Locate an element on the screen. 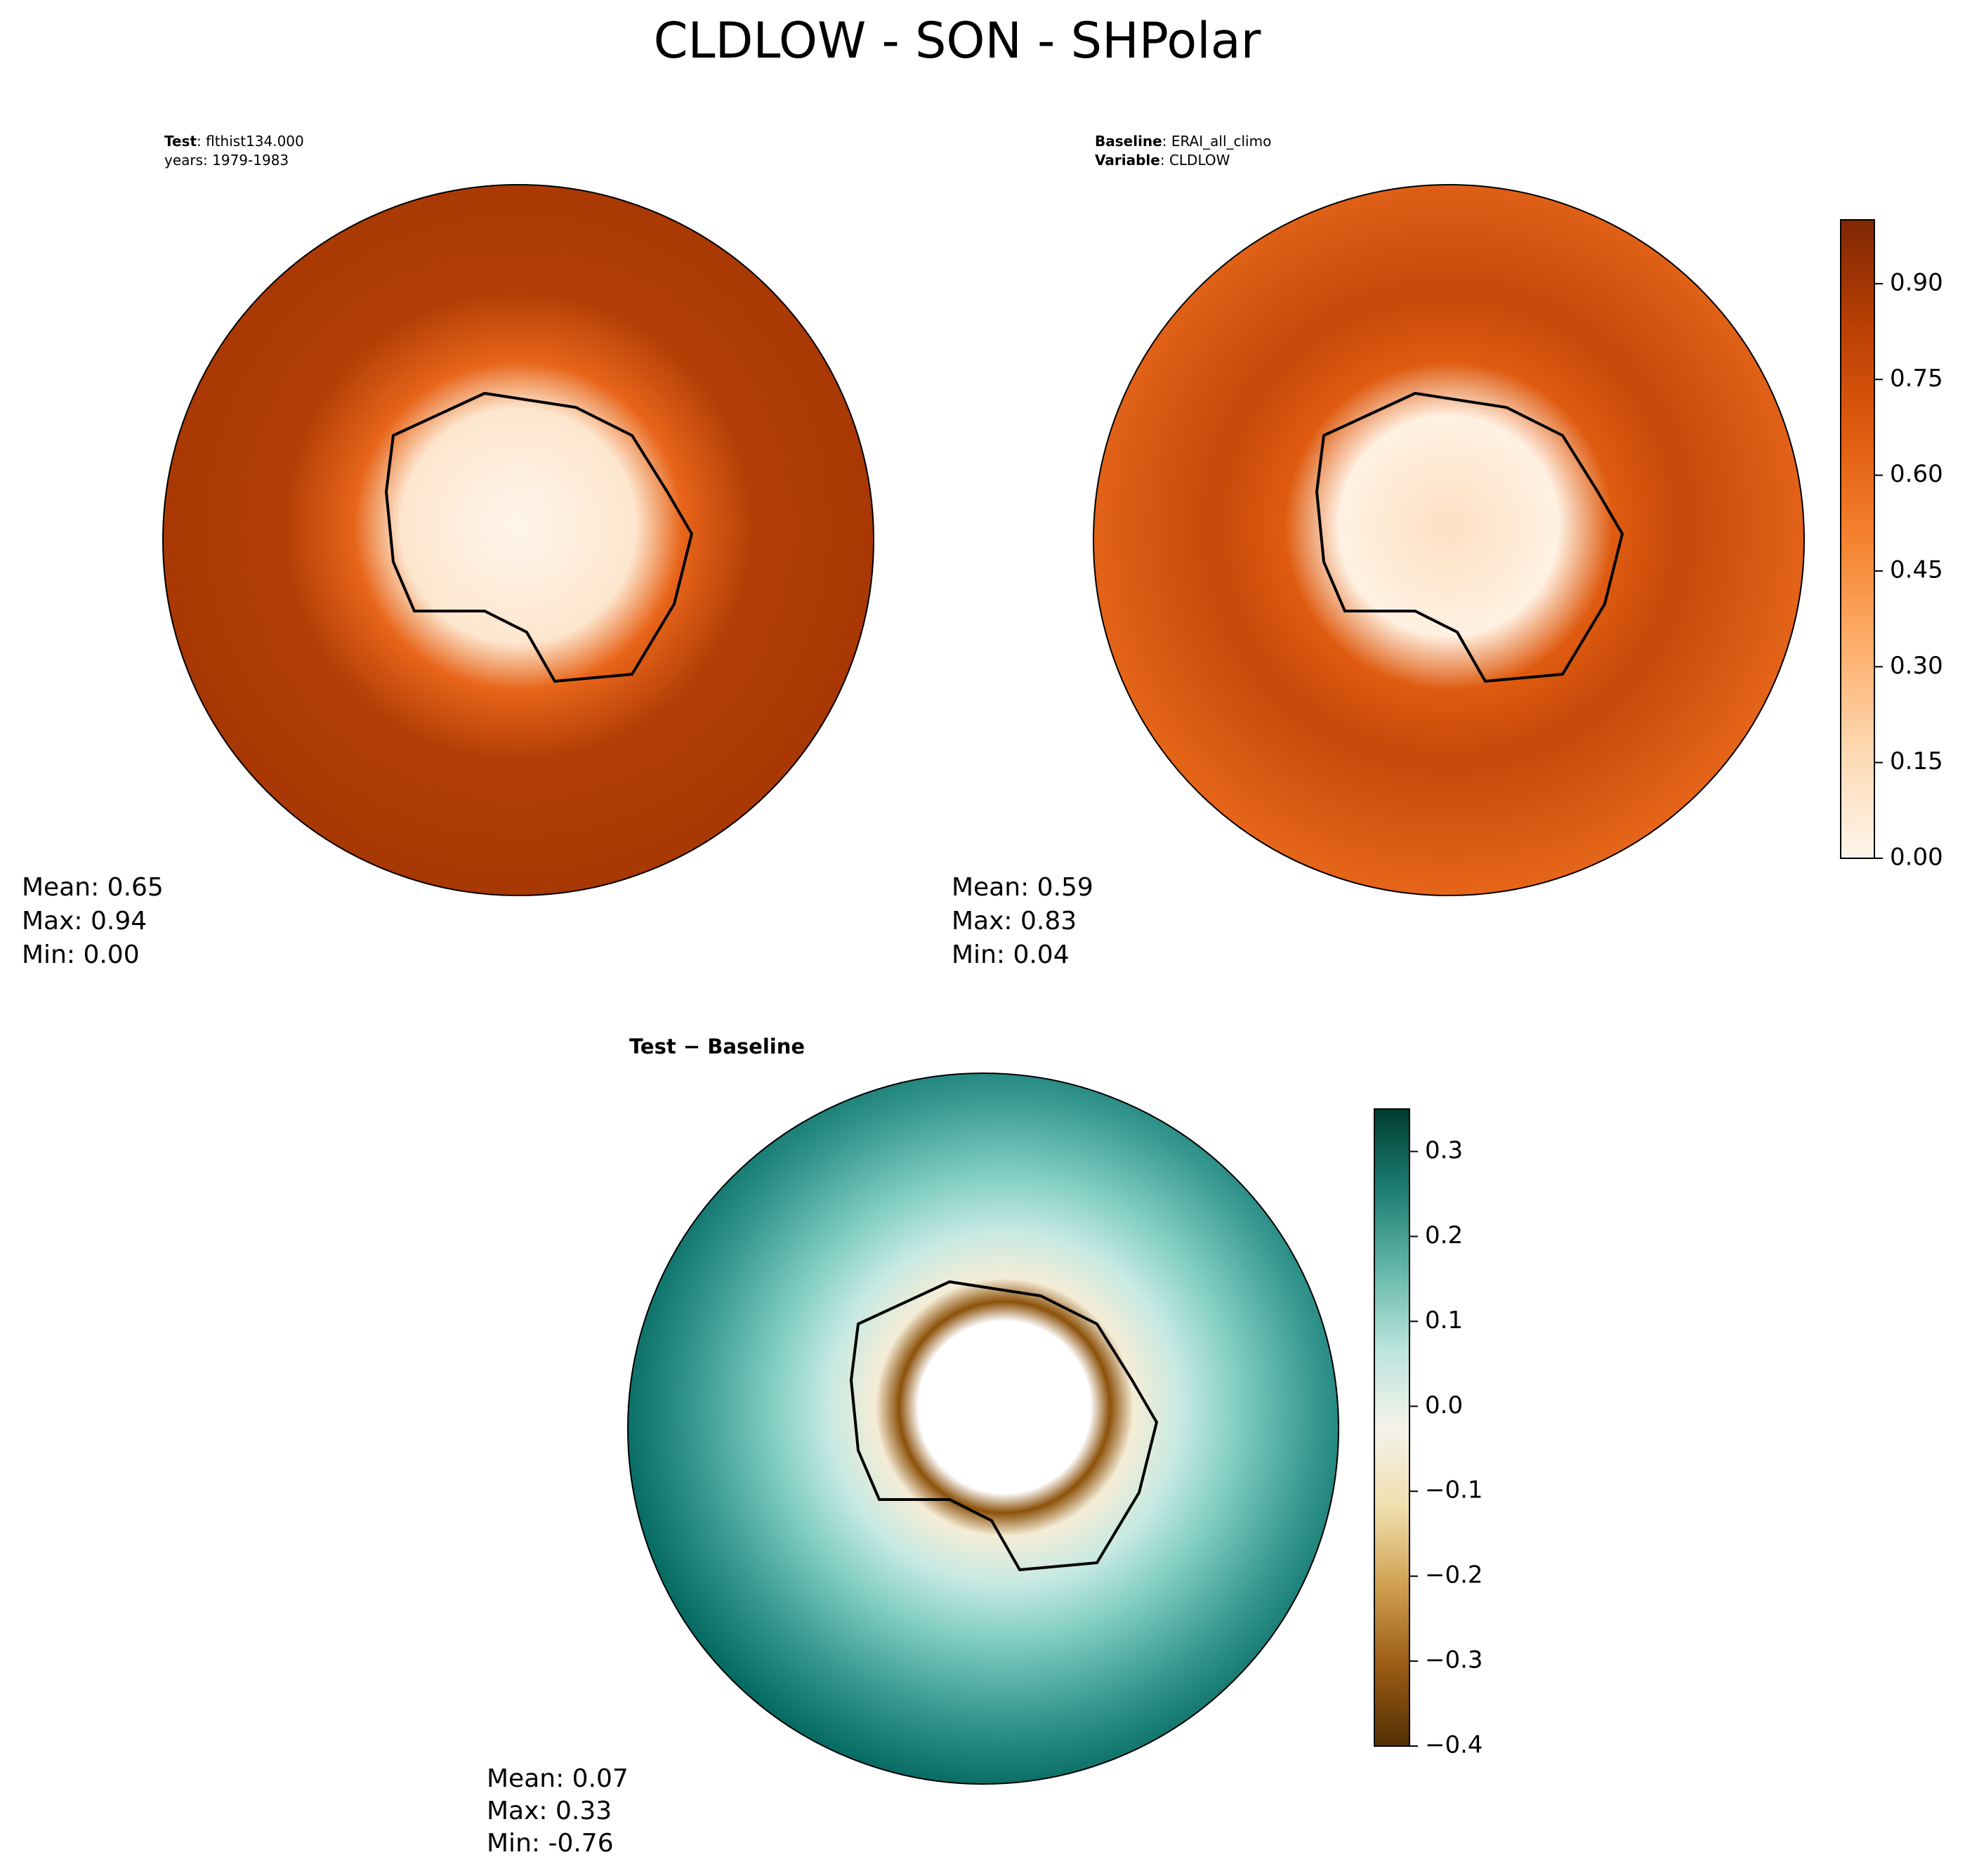  tick-label: 0.60 is located at coordinates (1917, 474).